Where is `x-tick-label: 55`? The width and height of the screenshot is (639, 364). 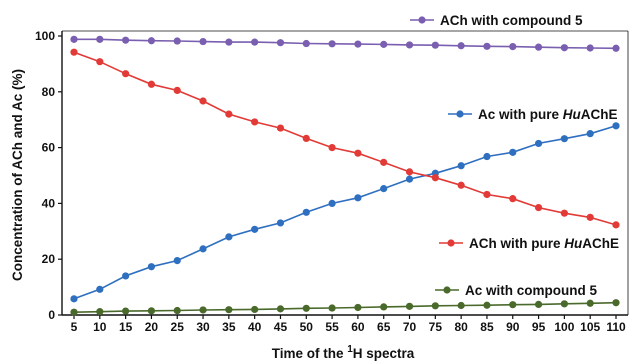
x-tick-label: 55 is located at coordinates (332, 327).